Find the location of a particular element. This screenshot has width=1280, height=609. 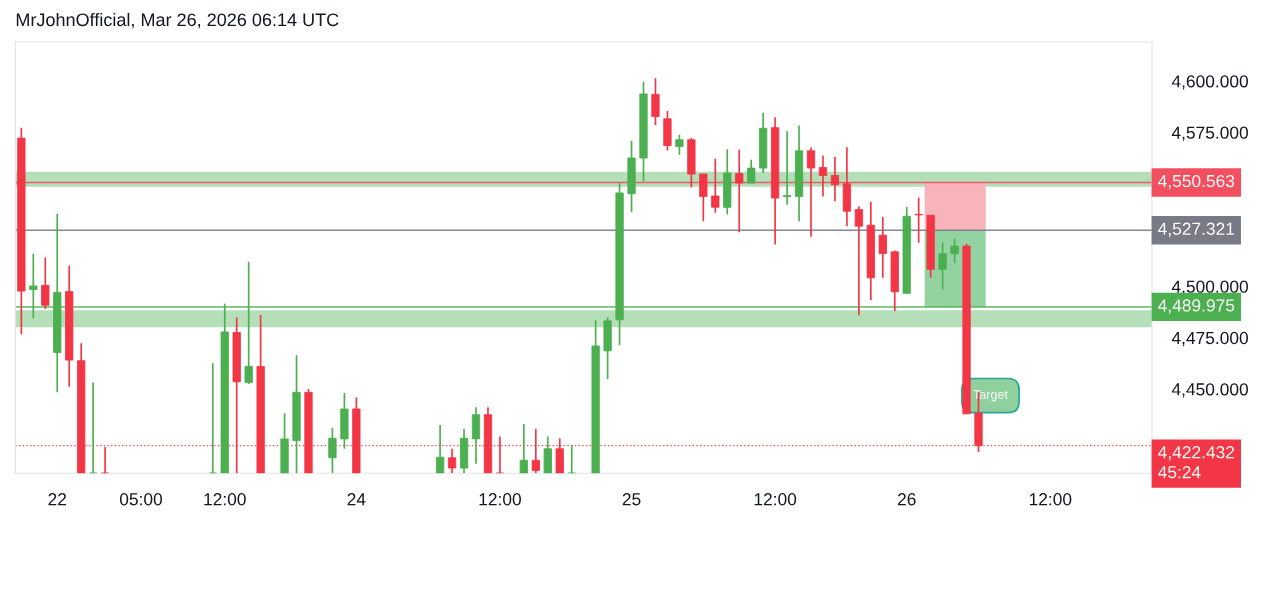

ref-line-label: 4,422.432 45:24 is located at coordinates (1196, 462).